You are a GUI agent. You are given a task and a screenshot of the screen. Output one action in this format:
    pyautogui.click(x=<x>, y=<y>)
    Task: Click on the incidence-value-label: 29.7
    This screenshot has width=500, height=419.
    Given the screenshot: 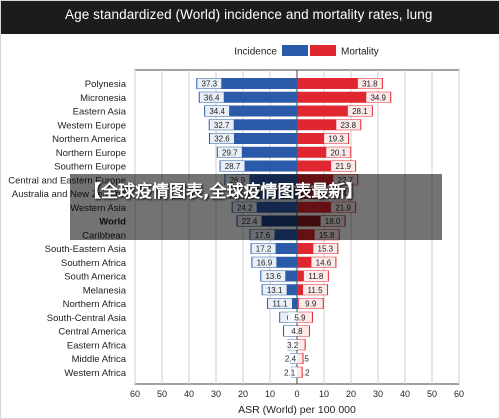 What is the action you would take?
    pyautogui.click(x=230, y=152)
    